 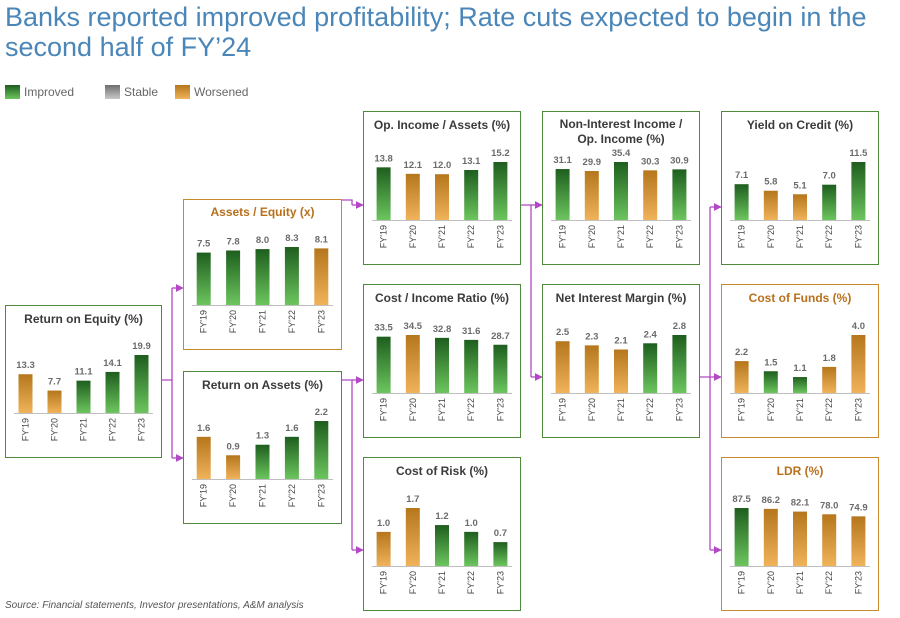 I want to click on tick-label-cost_income-4: FY'23, so click(x=500, y=409).